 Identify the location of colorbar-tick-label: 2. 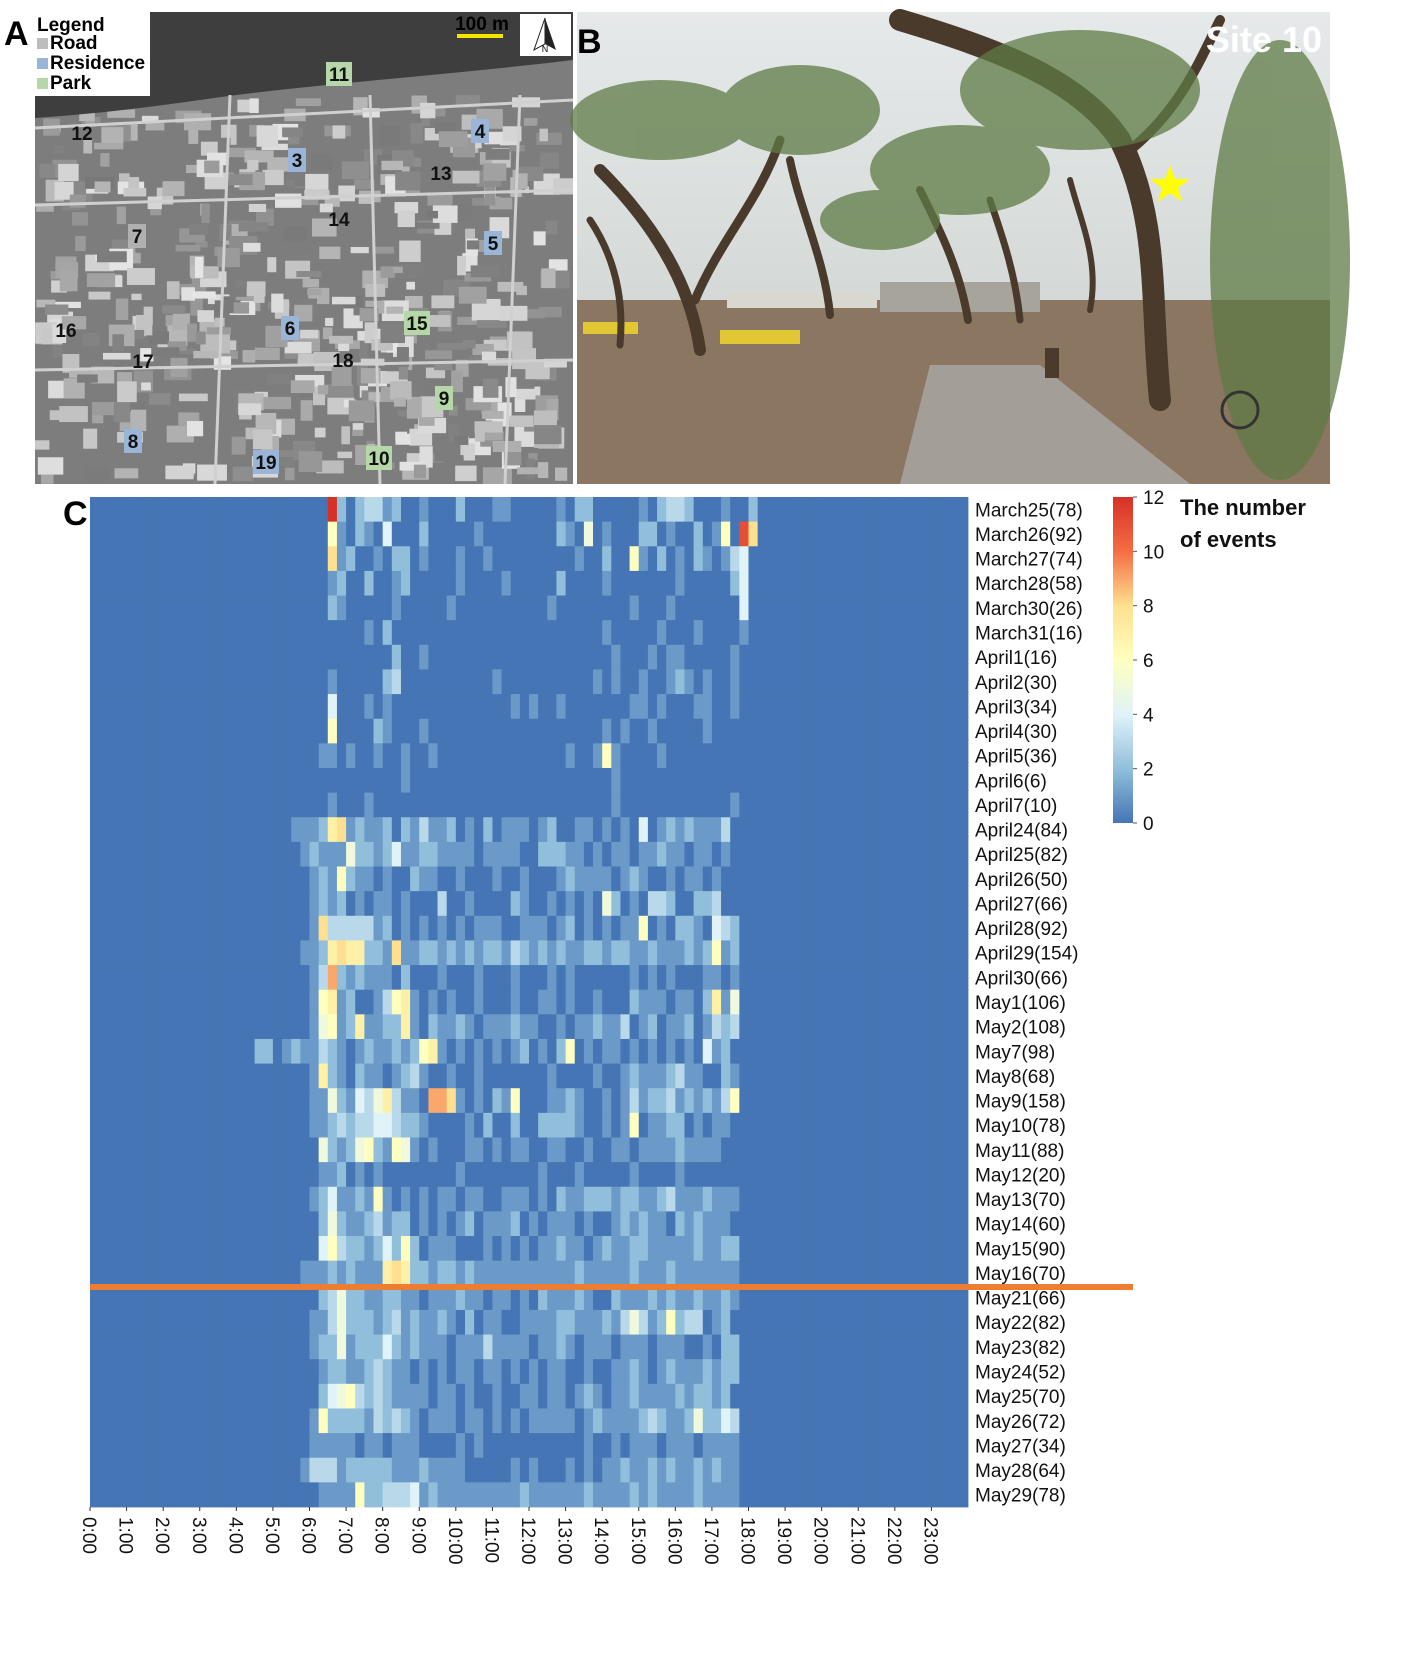
(1148, 770).